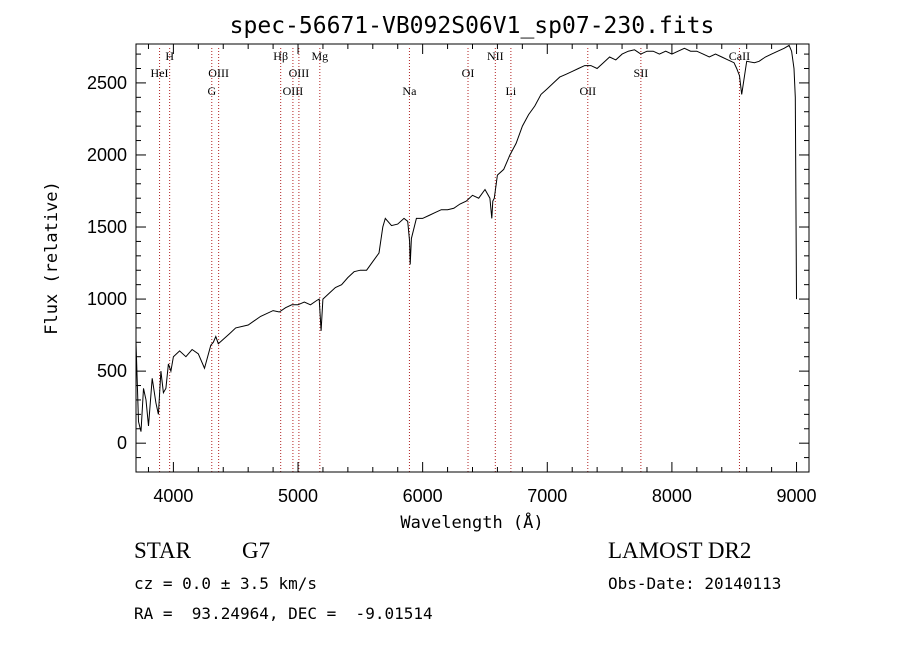 This screenshot has height=649, width=900. Describe the element at coordinates (211, 91) in the screenshot. I see `emission-line-label-2: G` at that location.